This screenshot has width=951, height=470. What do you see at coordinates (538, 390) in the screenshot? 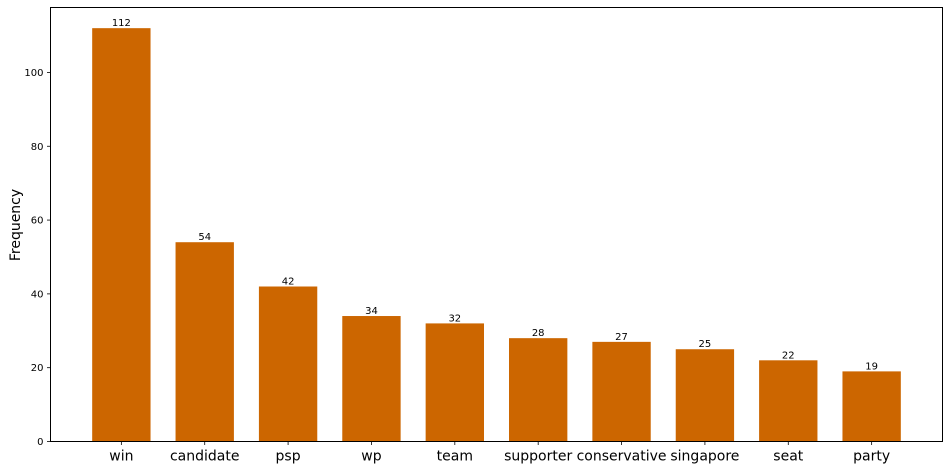
I see `bar-supporter` at bounding box center [538, 390].